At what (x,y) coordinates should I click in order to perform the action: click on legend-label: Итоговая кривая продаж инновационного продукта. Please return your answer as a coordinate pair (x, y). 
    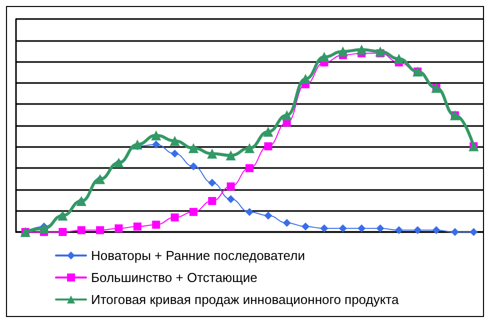
    Looking at the image, I should click on (245, 299).